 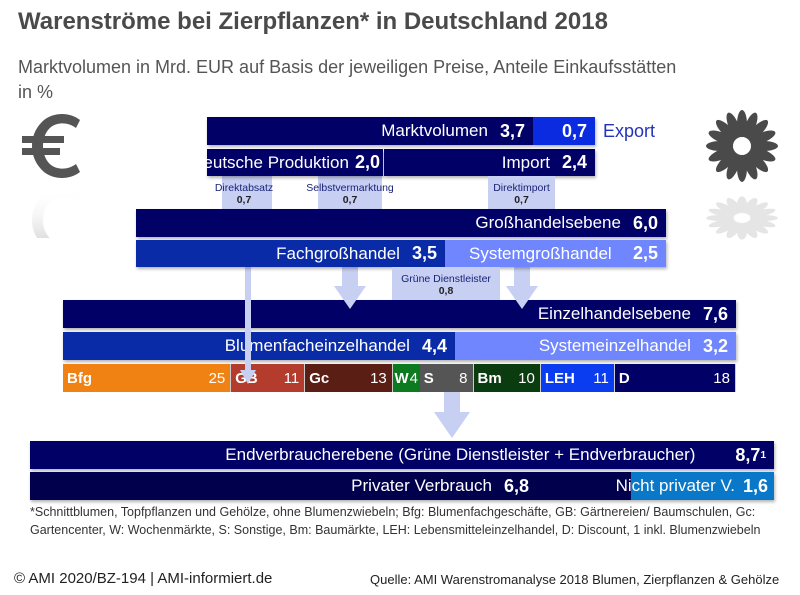 I want to click on privater-verbrauch-bar: Privater Verbrauch 6,8, so click(x=314, y=486).